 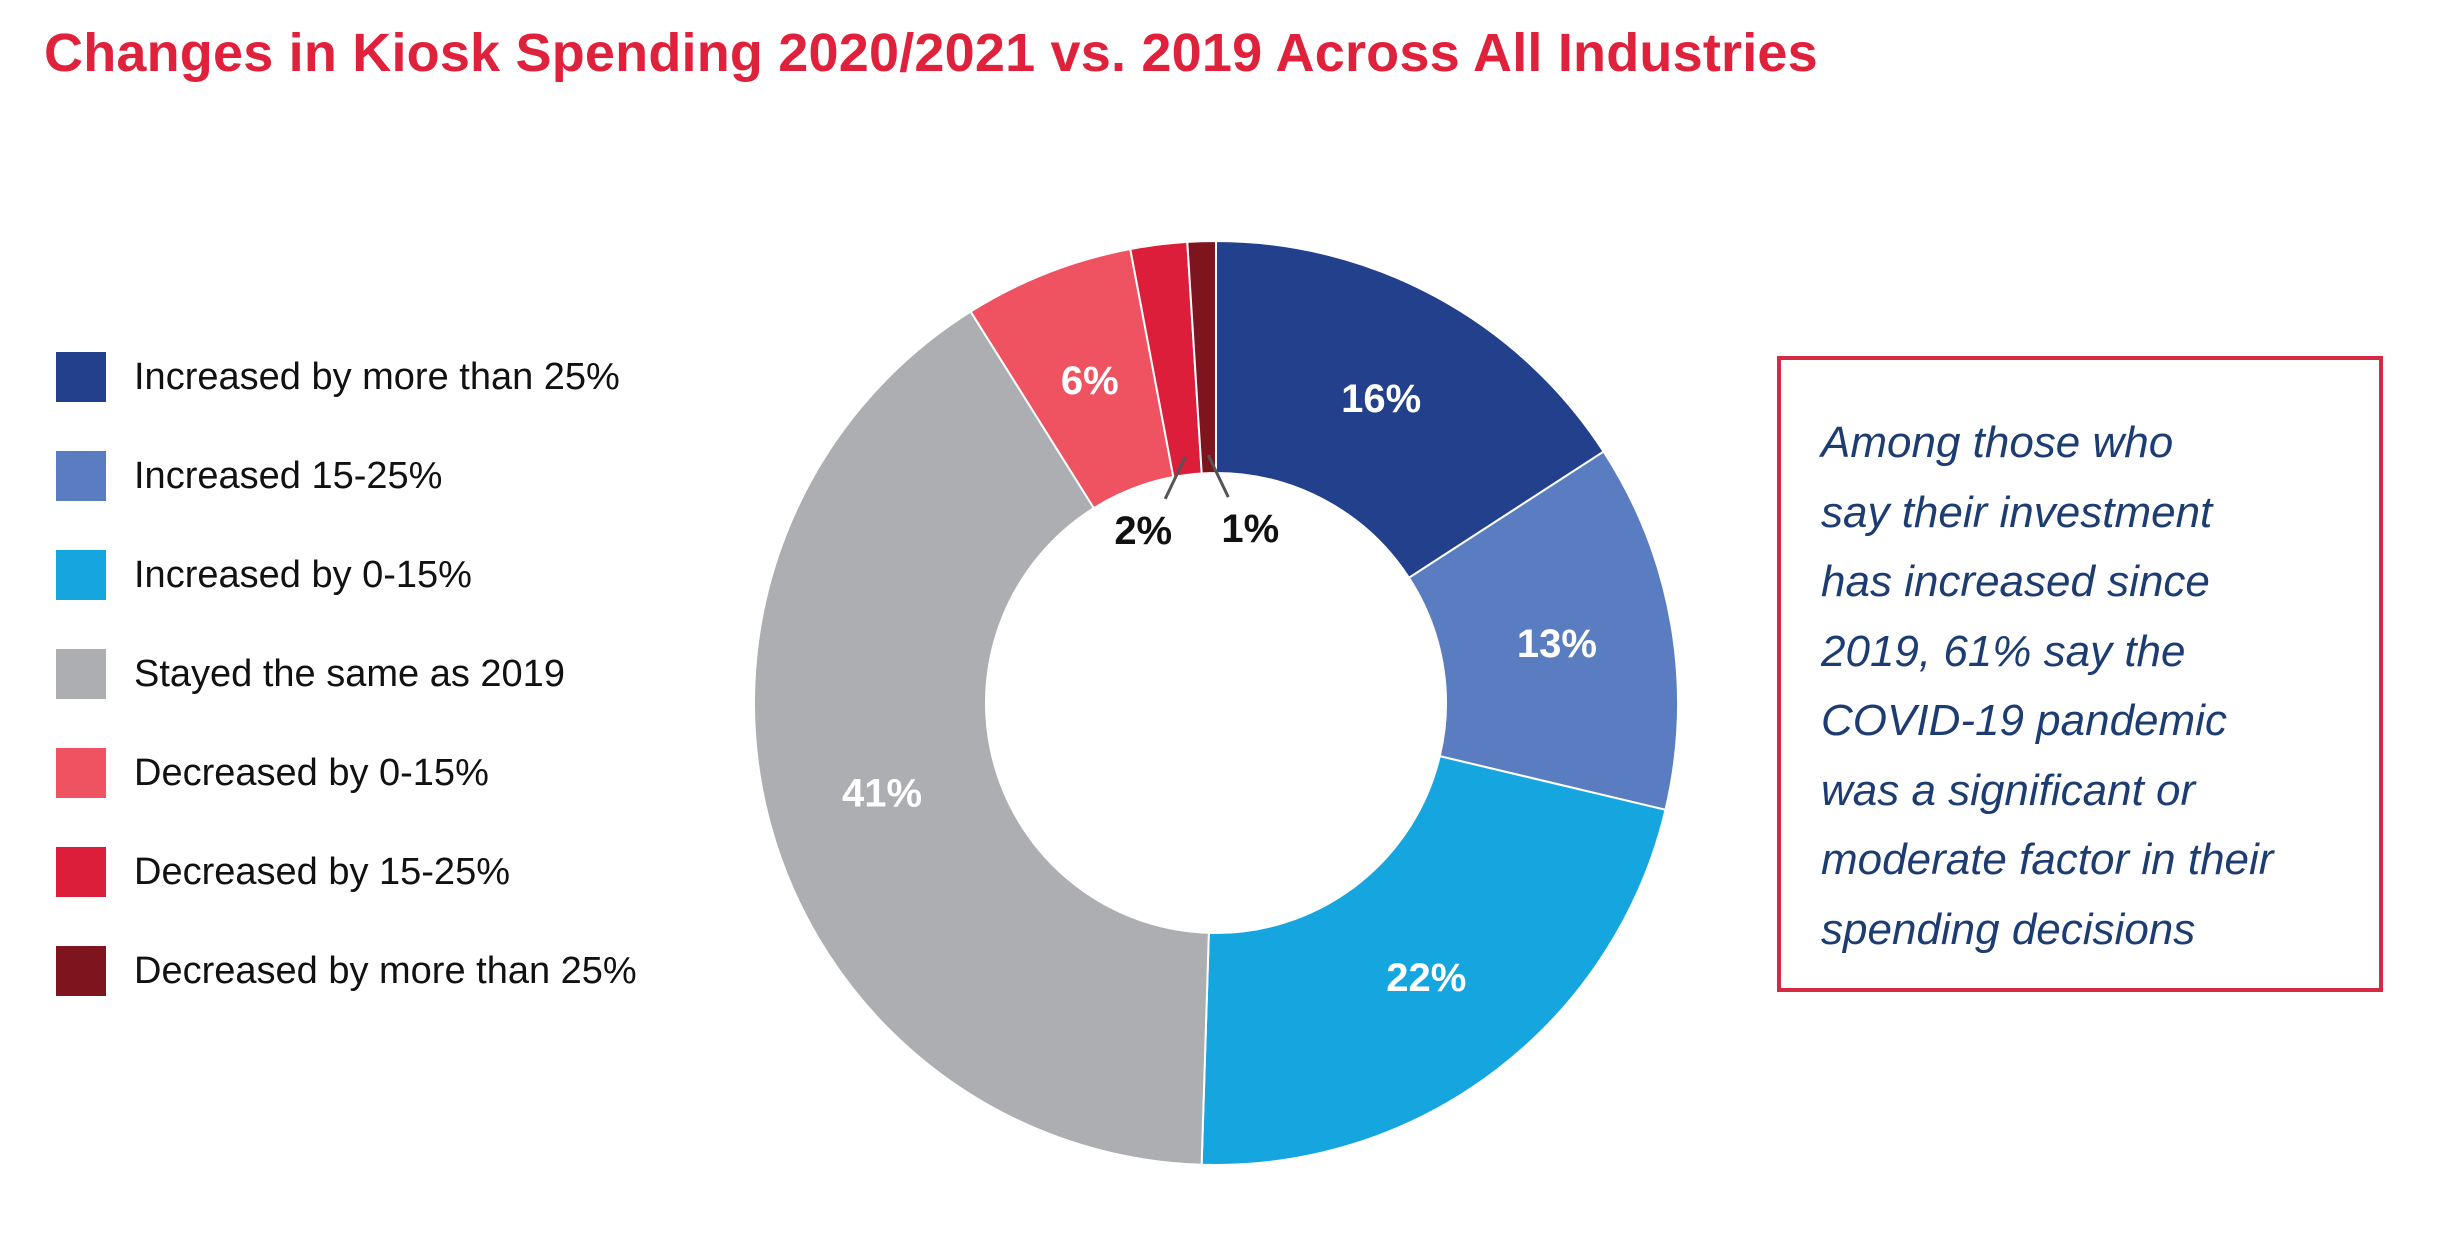 I want to click on legend-item: Stayed the same as 2019, so click(x=416, y=674).